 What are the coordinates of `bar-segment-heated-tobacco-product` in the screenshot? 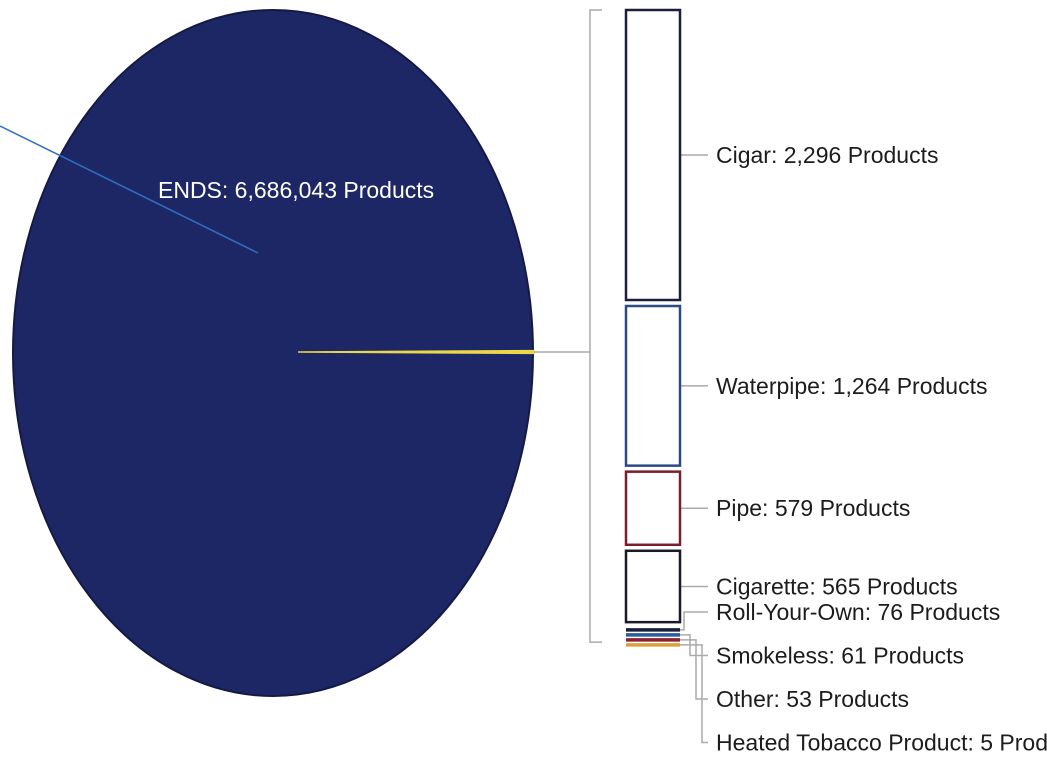 It's located at (653, 645).